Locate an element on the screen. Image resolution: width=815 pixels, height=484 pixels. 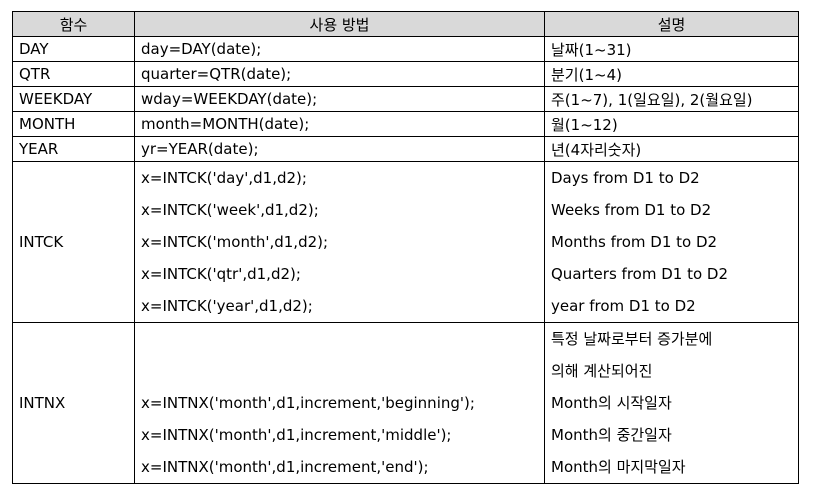
function-name: INTCK is located at coordinates (73, 242).